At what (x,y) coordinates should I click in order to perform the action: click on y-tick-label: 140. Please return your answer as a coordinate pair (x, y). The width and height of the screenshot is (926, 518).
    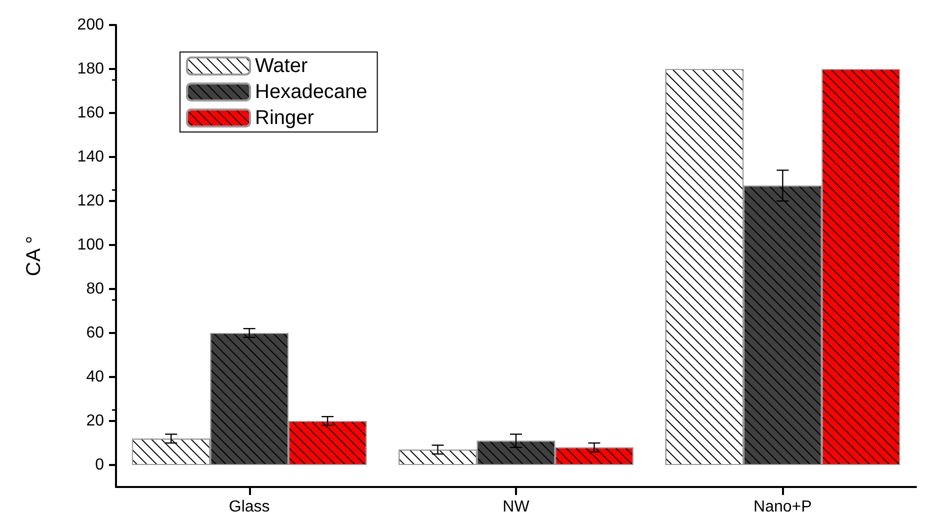
    Looking at the image, I should click on (90, 157).